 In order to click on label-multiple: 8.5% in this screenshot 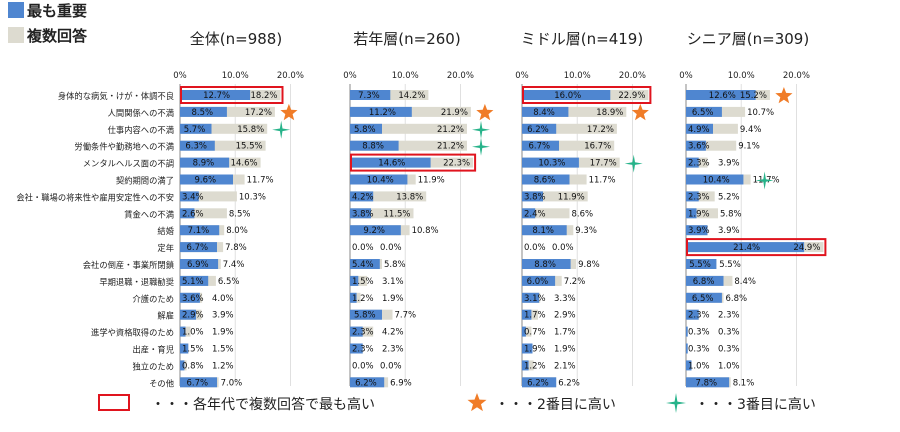, I will do `click(240, 214)`.